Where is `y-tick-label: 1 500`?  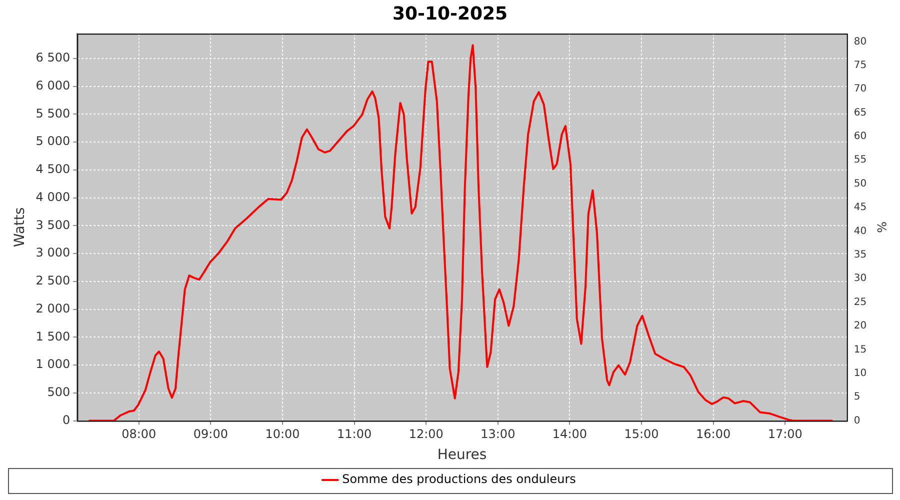 y-tick-label: 1 500 is located at coordinates (53, 336).